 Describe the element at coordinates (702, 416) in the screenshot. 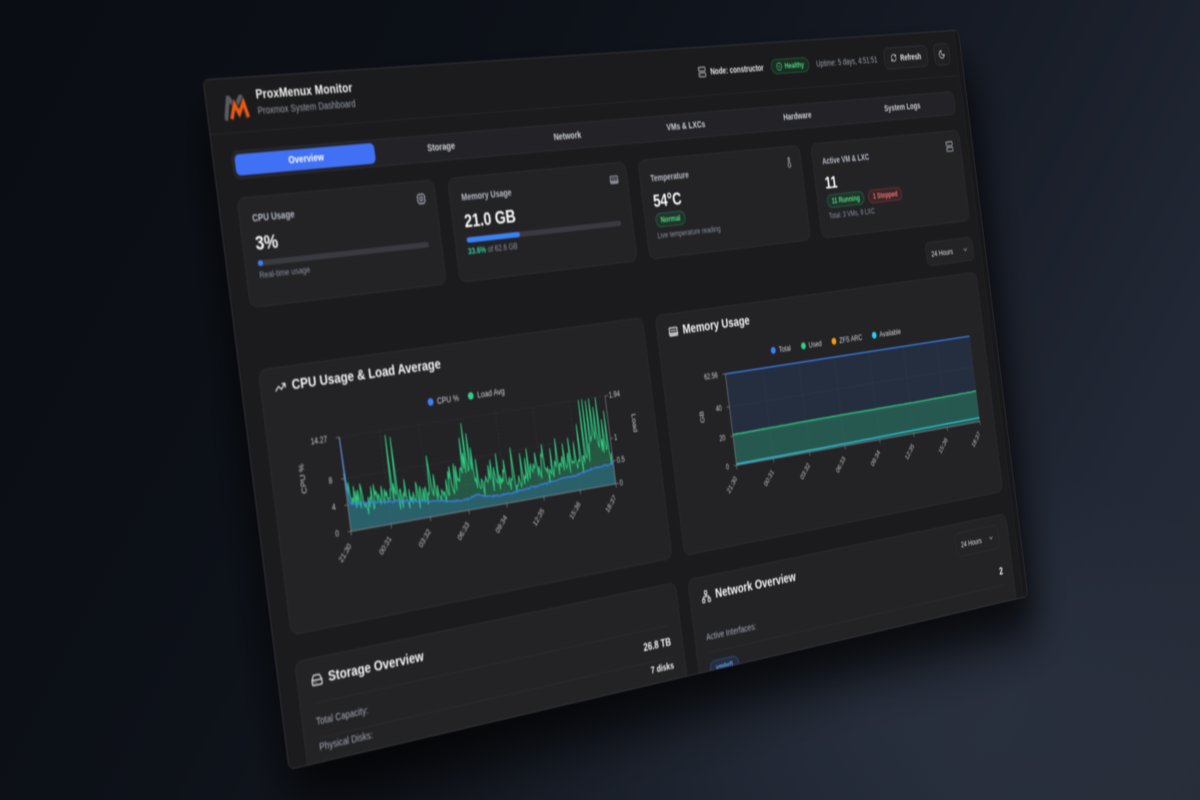

I see `svg-text: GB` at that location.